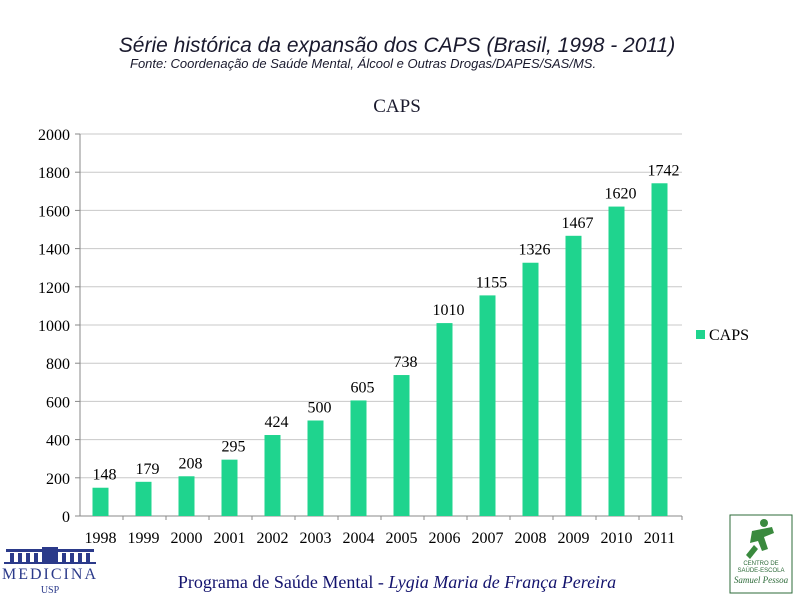 This screenshot has width=794, height=595. What do you see at coordinates (144, 537) in the screenshot?
I see `x-tick-label: 1999` at bounding box center [144, 537].